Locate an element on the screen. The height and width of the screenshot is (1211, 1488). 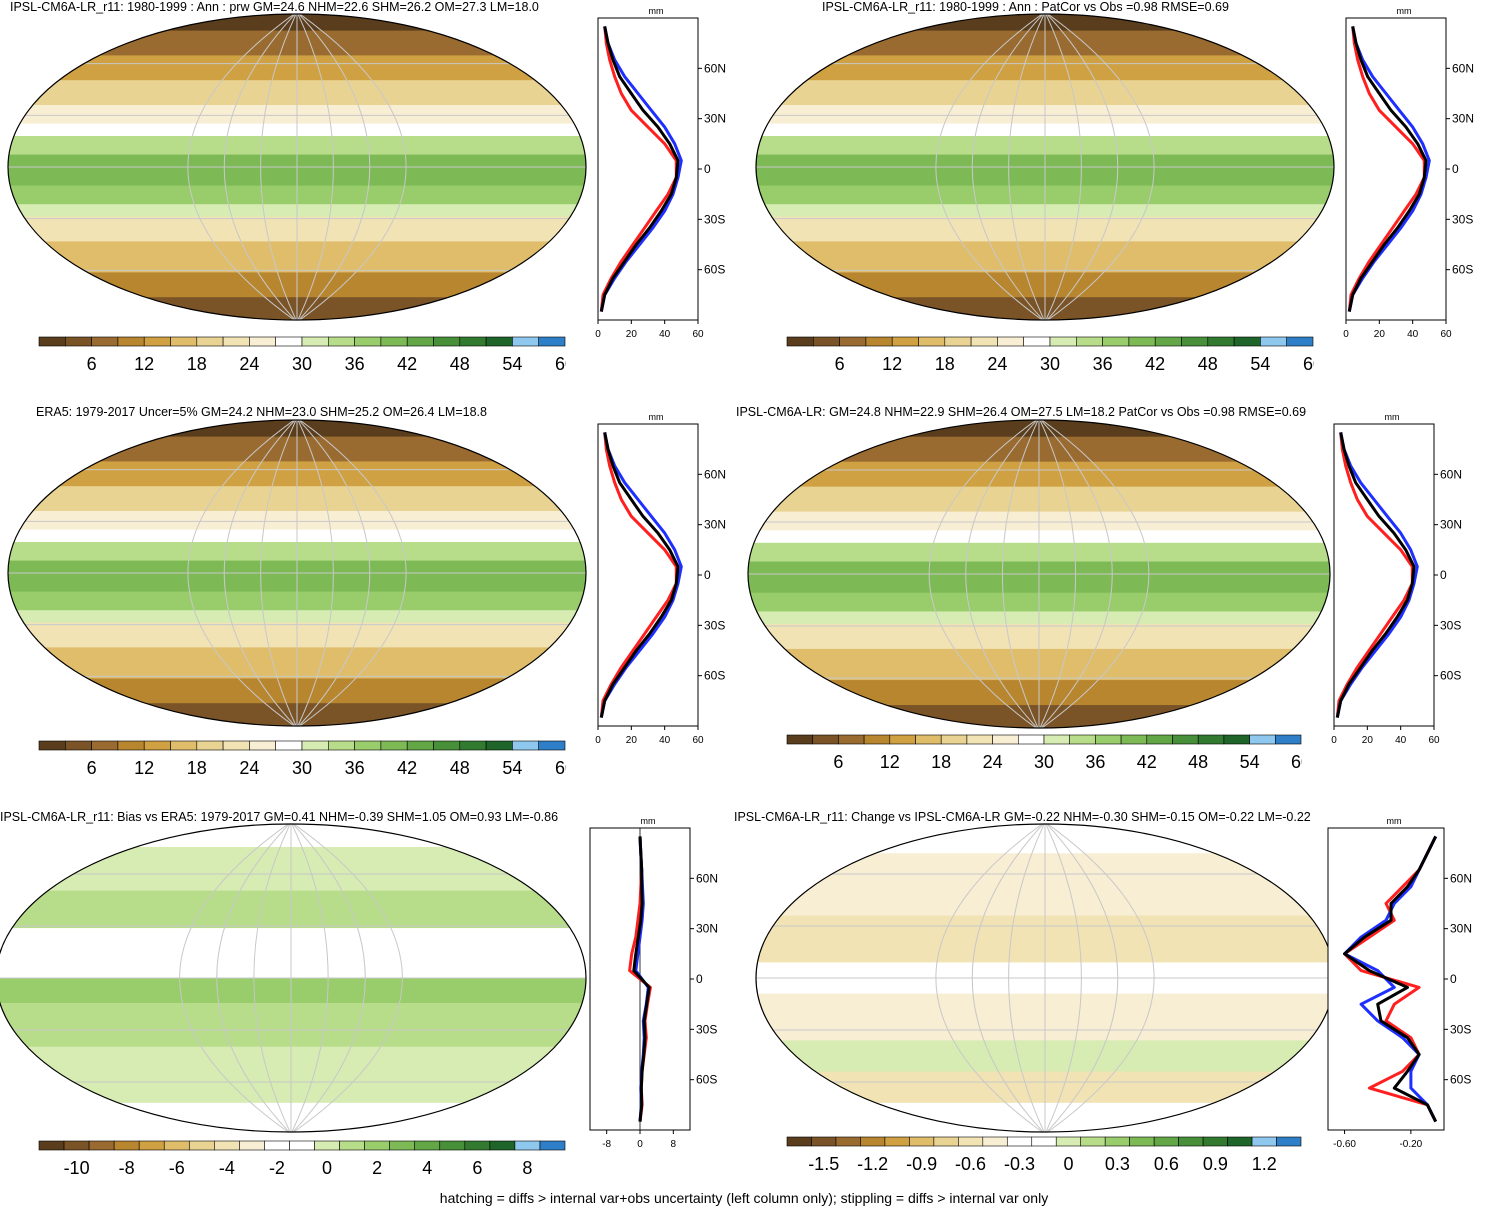
colorbar-tick-label: 8 is located at coordinates (527, 1168).